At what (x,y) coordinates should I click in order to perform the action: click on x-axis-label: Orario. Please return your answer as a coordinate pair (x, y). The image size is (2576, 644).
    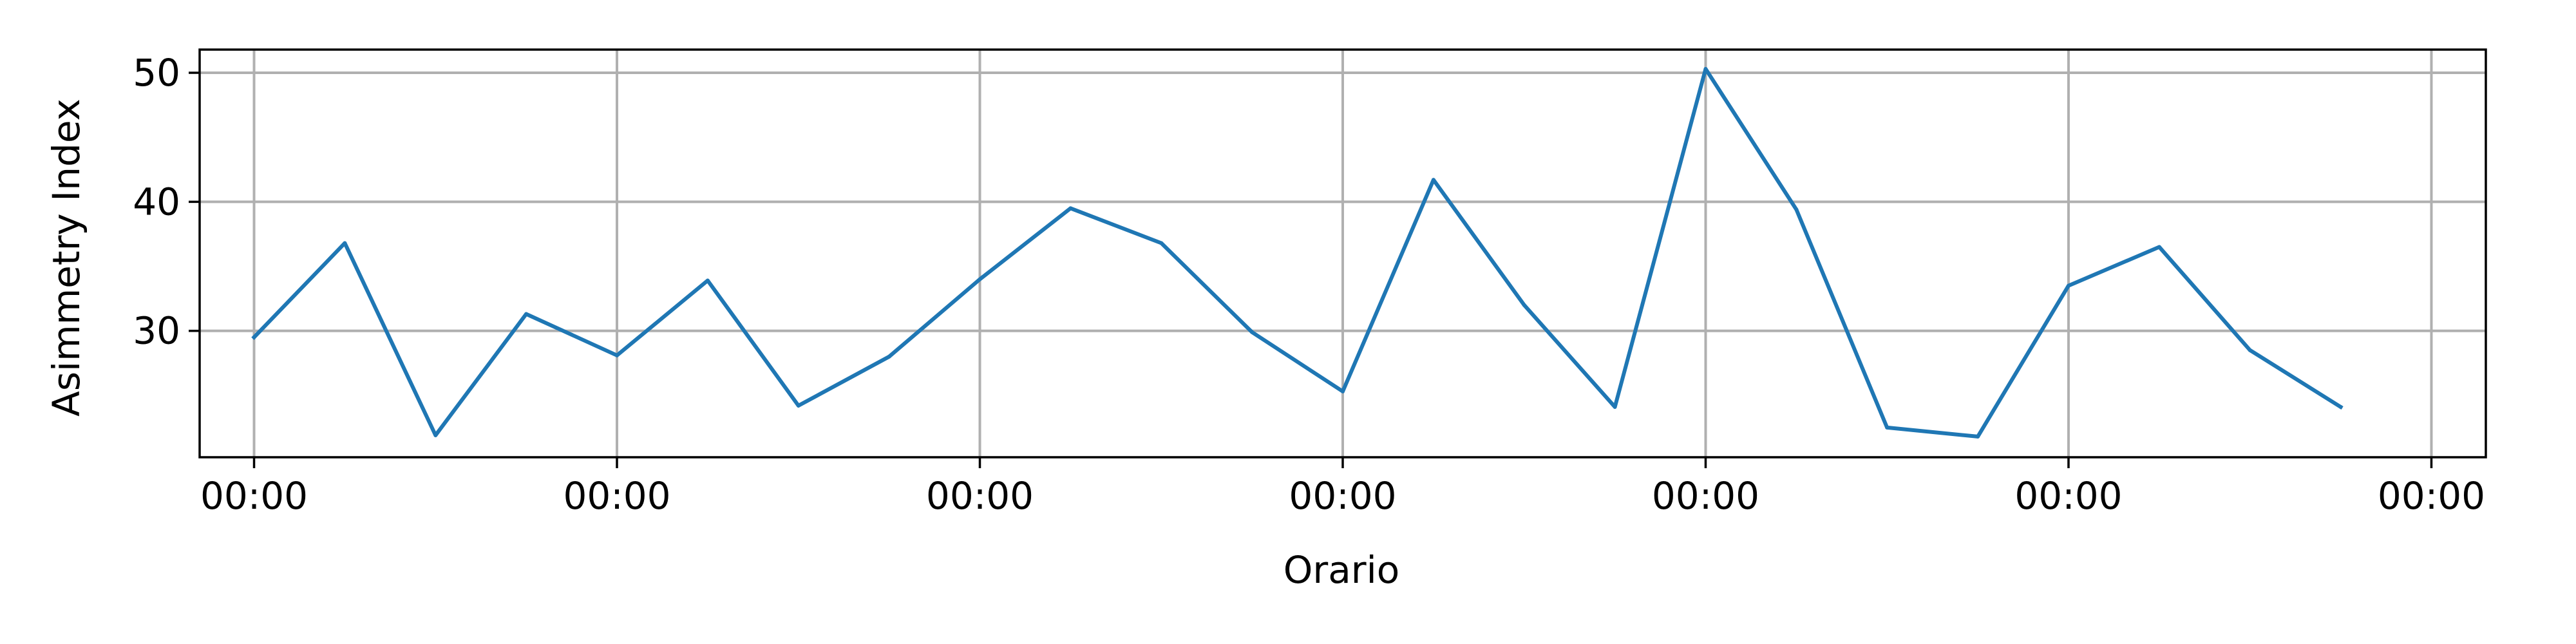
    Looking at the image, I should click on (1341, 570).